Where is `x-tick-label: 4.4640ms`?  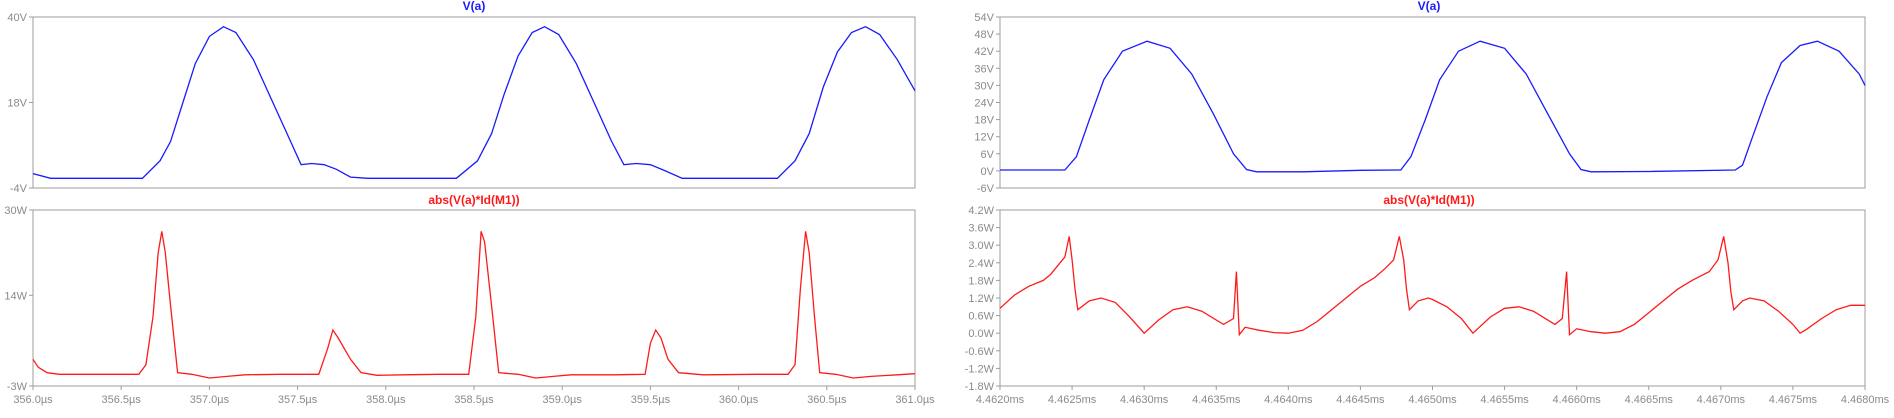
x-tick-label: 4.4640ms is located at coordinates (1288, 400).